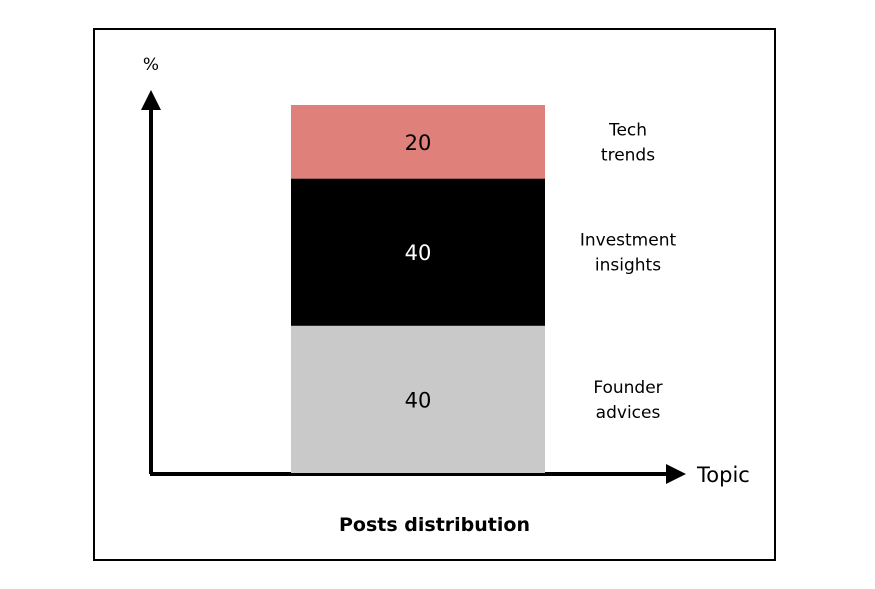 The height and width of the screenshot is (589, 875). Describe the element at coordinates (434, 525) in the screenshot. I see `chart-title: Posts distribution` at that location.